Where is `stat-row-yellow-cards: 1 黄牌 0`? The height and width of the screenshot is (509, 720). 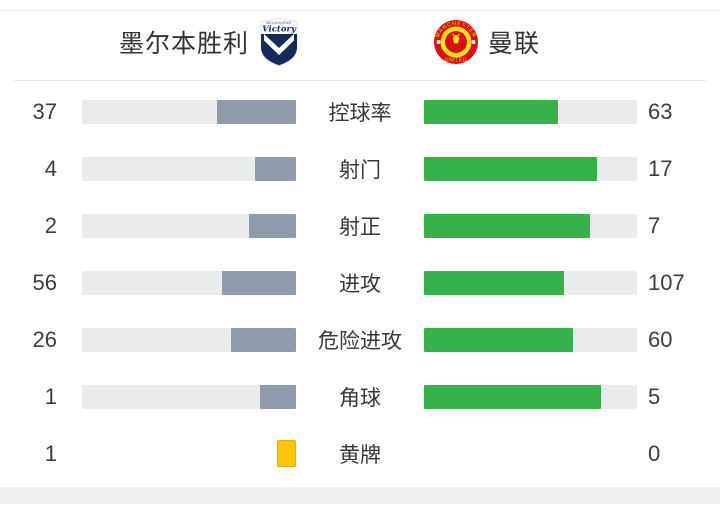
stat-row-yellow-cards: 1 黄牌 0 is located at coordinates (360, 453).